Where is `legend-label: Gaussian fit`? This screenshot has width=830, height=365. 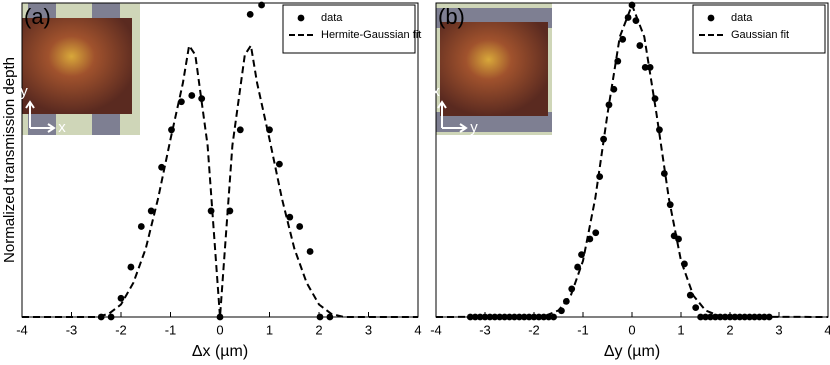
legend-label: Gaussian fit is located at coordinates (760, 35).